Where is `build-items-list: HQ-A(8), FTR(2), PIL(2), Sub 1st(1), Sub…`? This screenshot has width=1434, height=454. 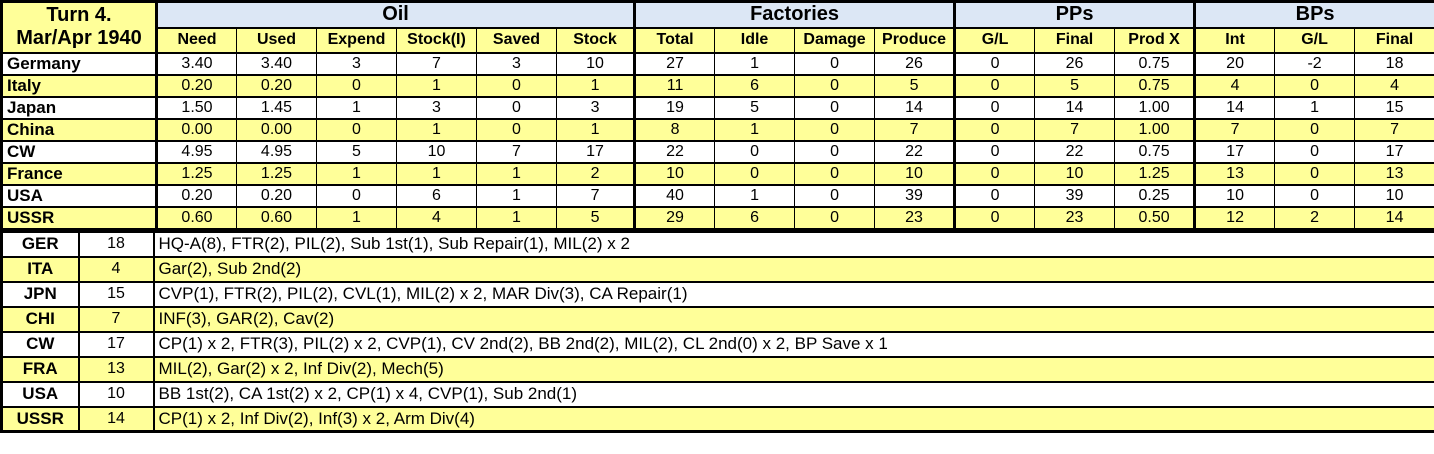 build-items-list: HQ-A(8), FTR(2), PIL(2), Sub 1st(1), Sub… is located at coordinates (793, 244).